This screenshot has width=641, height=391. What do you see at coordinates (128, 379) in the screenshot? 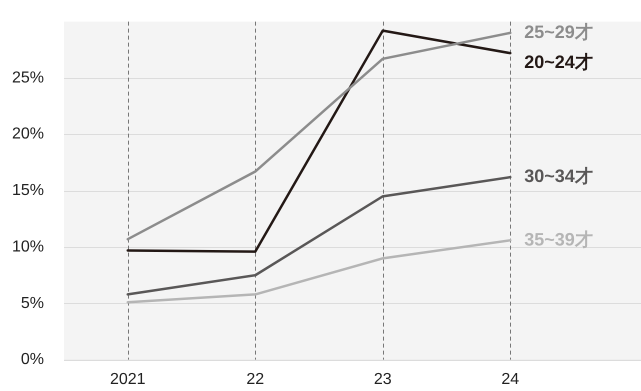
I see `x-tick-label: 2021` at bounding box center [128, 379].